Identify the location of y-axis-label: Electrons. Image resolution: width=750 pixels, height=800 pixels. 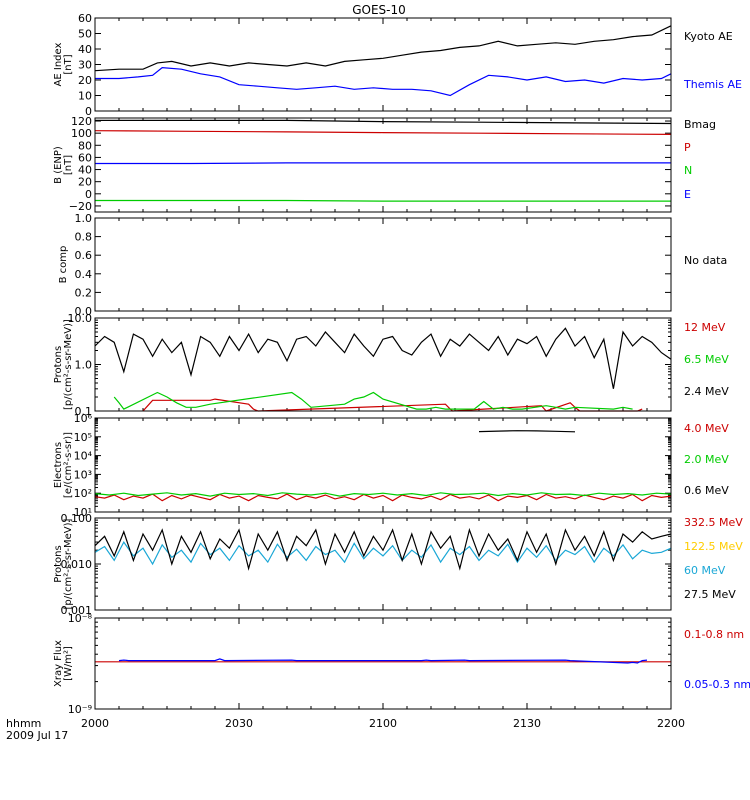
(58, 465).